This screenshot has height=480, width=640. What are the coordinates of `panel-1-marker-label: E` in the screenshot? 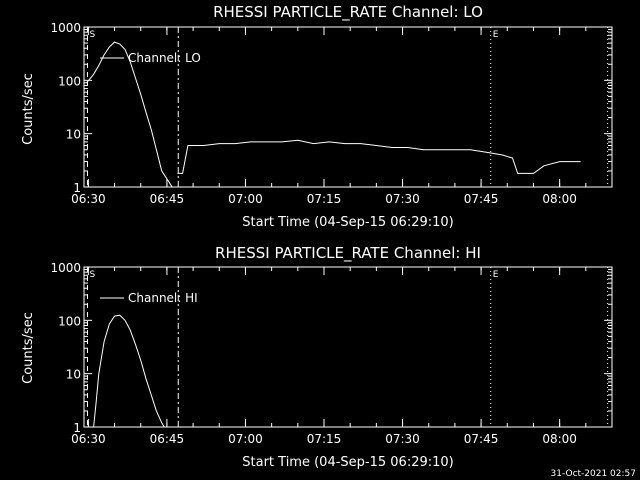 It's located at (496, 35).